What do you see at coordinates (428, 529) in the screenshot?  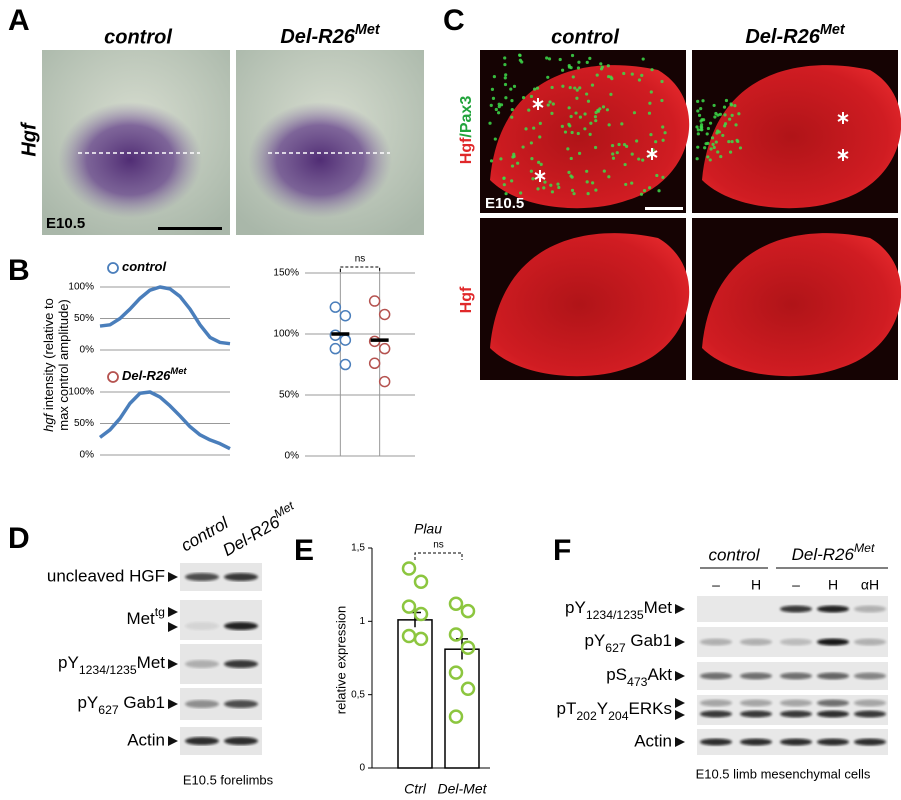 I see `chart-title: Plau` at bounding box center [428, 529].